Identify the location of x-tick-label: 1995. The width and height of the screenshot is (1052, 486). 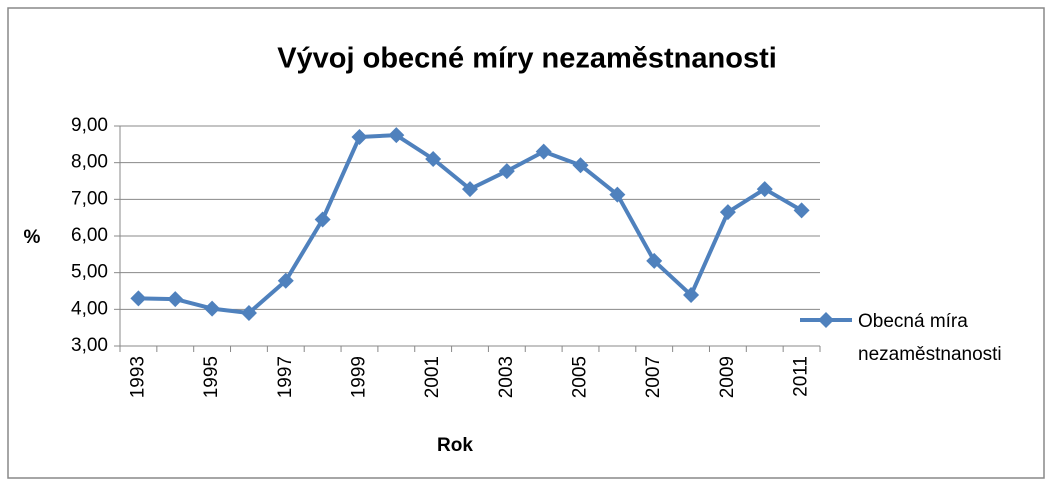
(211, 377).